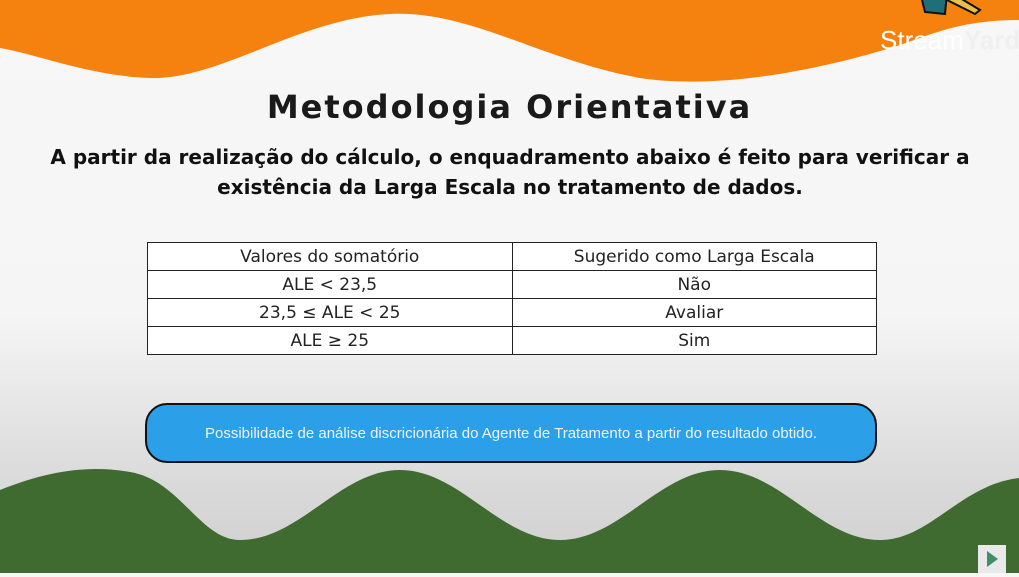  I want to click on table-row: ALE < 23,5 Não, so click(512, 284).